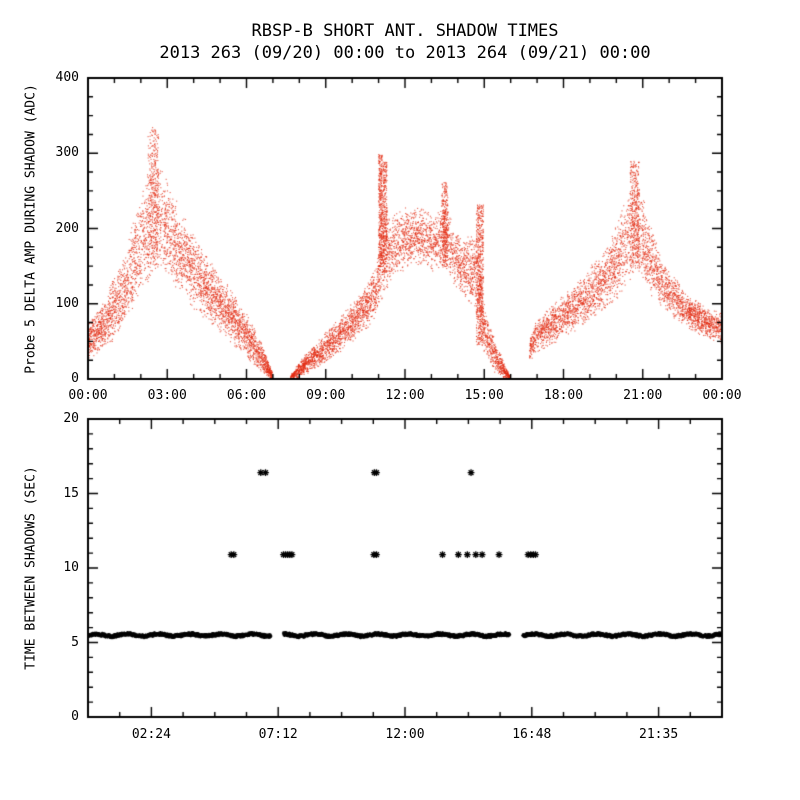  What do you see at coordinates (532, 734) in the screenshot?
I see `x-tick-label-bottom: 16:48` at bounding box center [532, 734].